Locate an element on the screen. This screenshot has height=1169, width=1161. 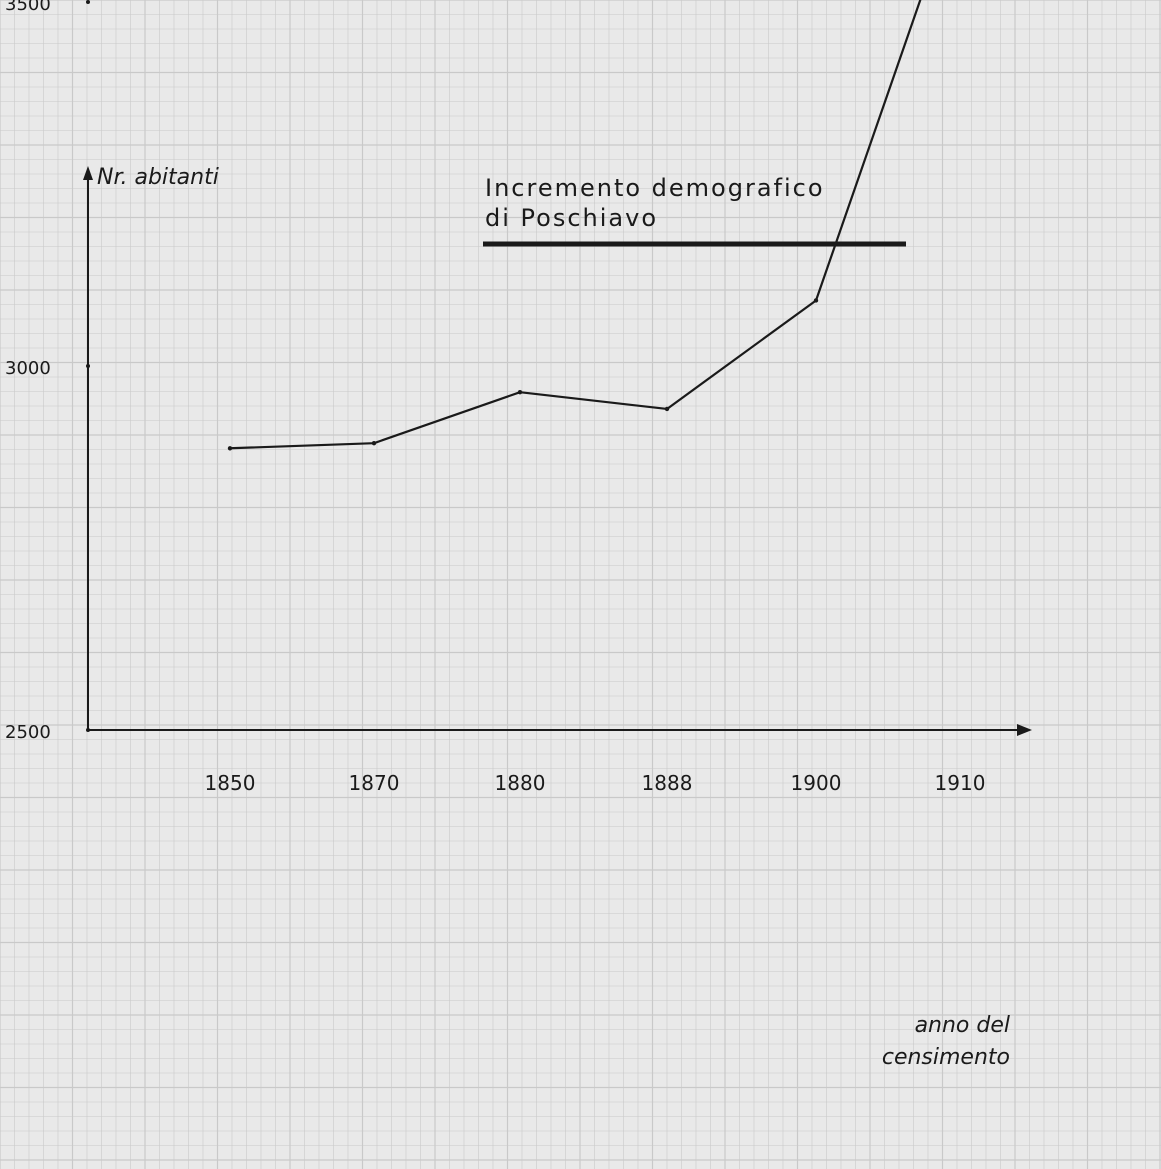
x-axis-label-line-2: censimento is located at coordinates (946, 1057).